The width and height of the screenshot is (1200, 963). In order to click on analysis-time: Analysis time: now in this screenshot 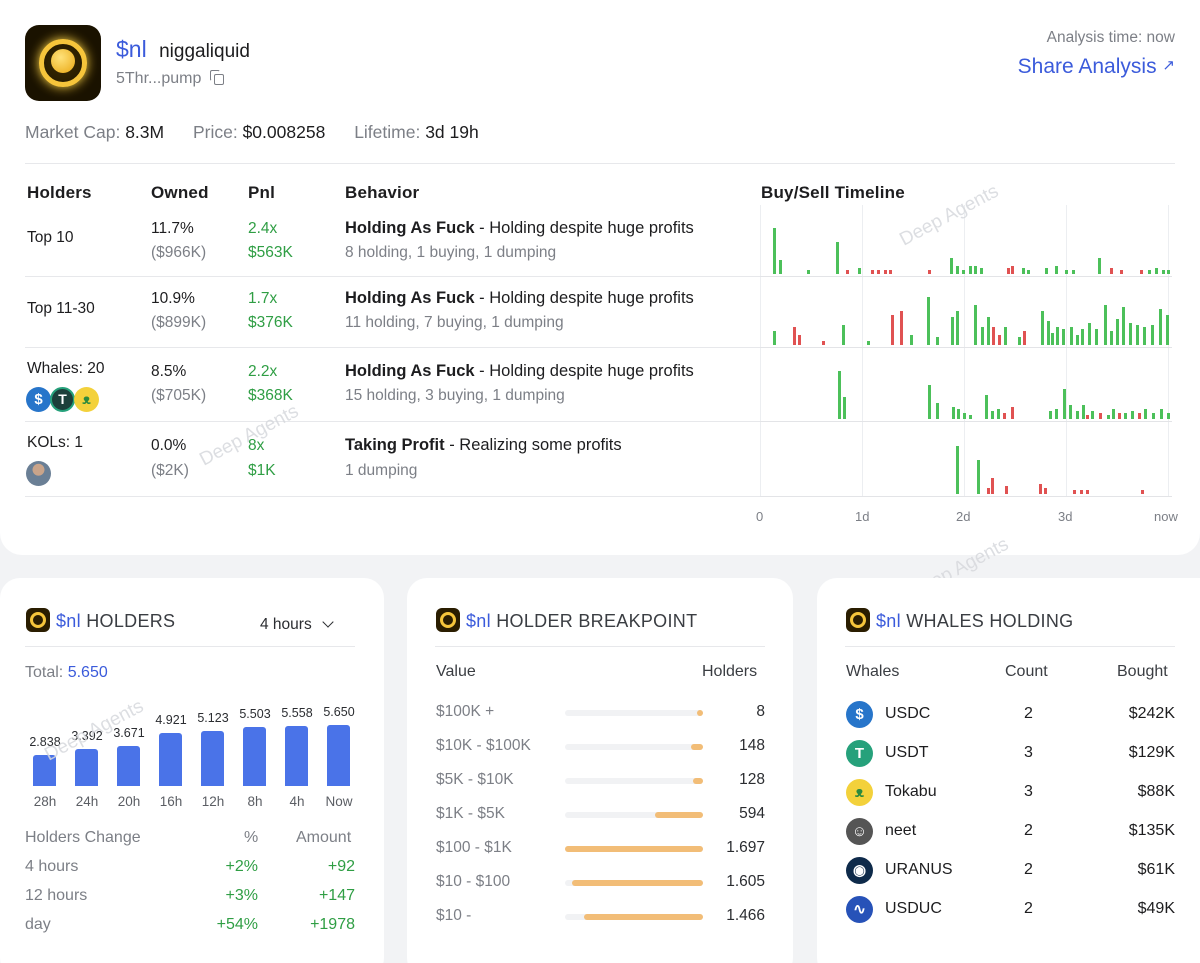, I will do `click(1110, 37)`.